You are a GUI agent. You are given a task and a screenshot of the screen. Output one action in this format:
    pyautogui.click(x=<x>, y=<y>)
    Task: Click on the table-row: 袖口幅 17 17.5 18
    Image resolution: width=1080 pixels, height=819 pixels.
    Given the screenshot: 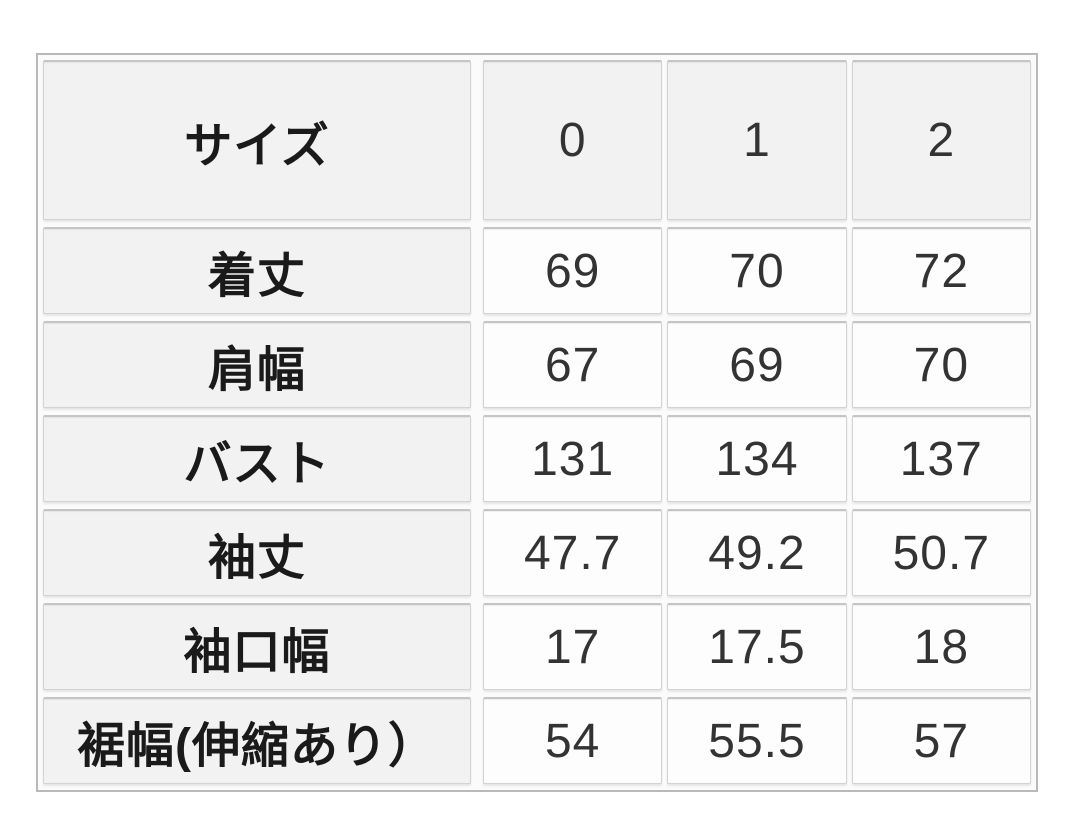 What is the action you would take?
    pyautogui.click(x=537, y=646)
    